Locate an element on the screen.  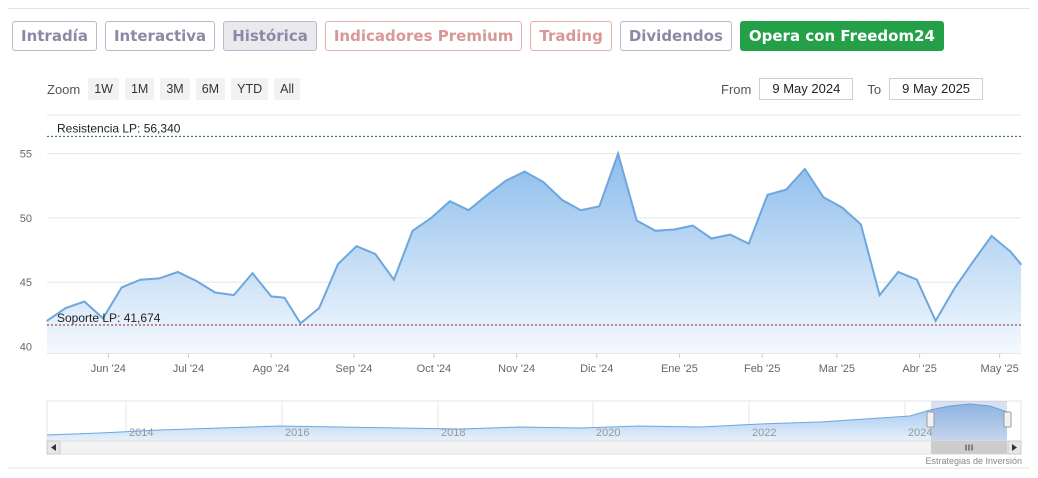
zoom-3m-button: 3M is located at coordinates (175, 89).